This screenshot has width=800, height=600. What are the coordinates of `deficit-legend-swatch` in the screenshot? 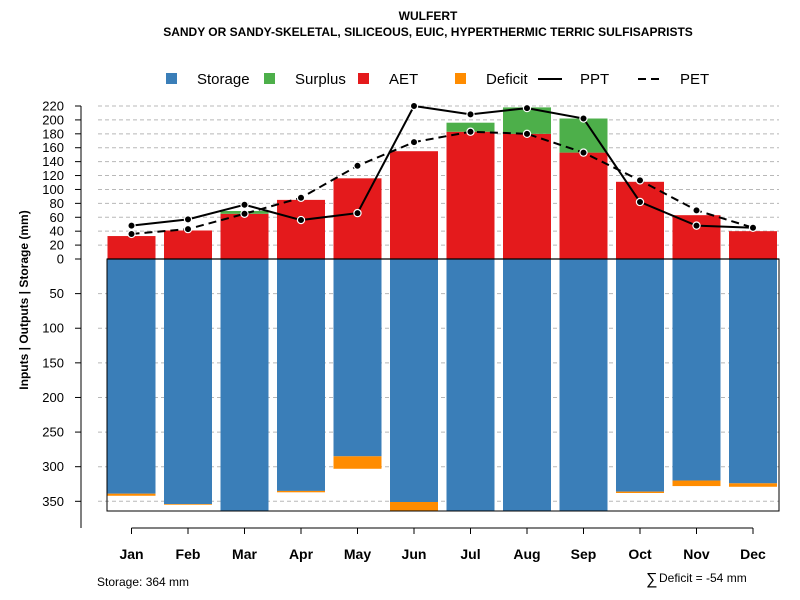 It's located at (460, 78).